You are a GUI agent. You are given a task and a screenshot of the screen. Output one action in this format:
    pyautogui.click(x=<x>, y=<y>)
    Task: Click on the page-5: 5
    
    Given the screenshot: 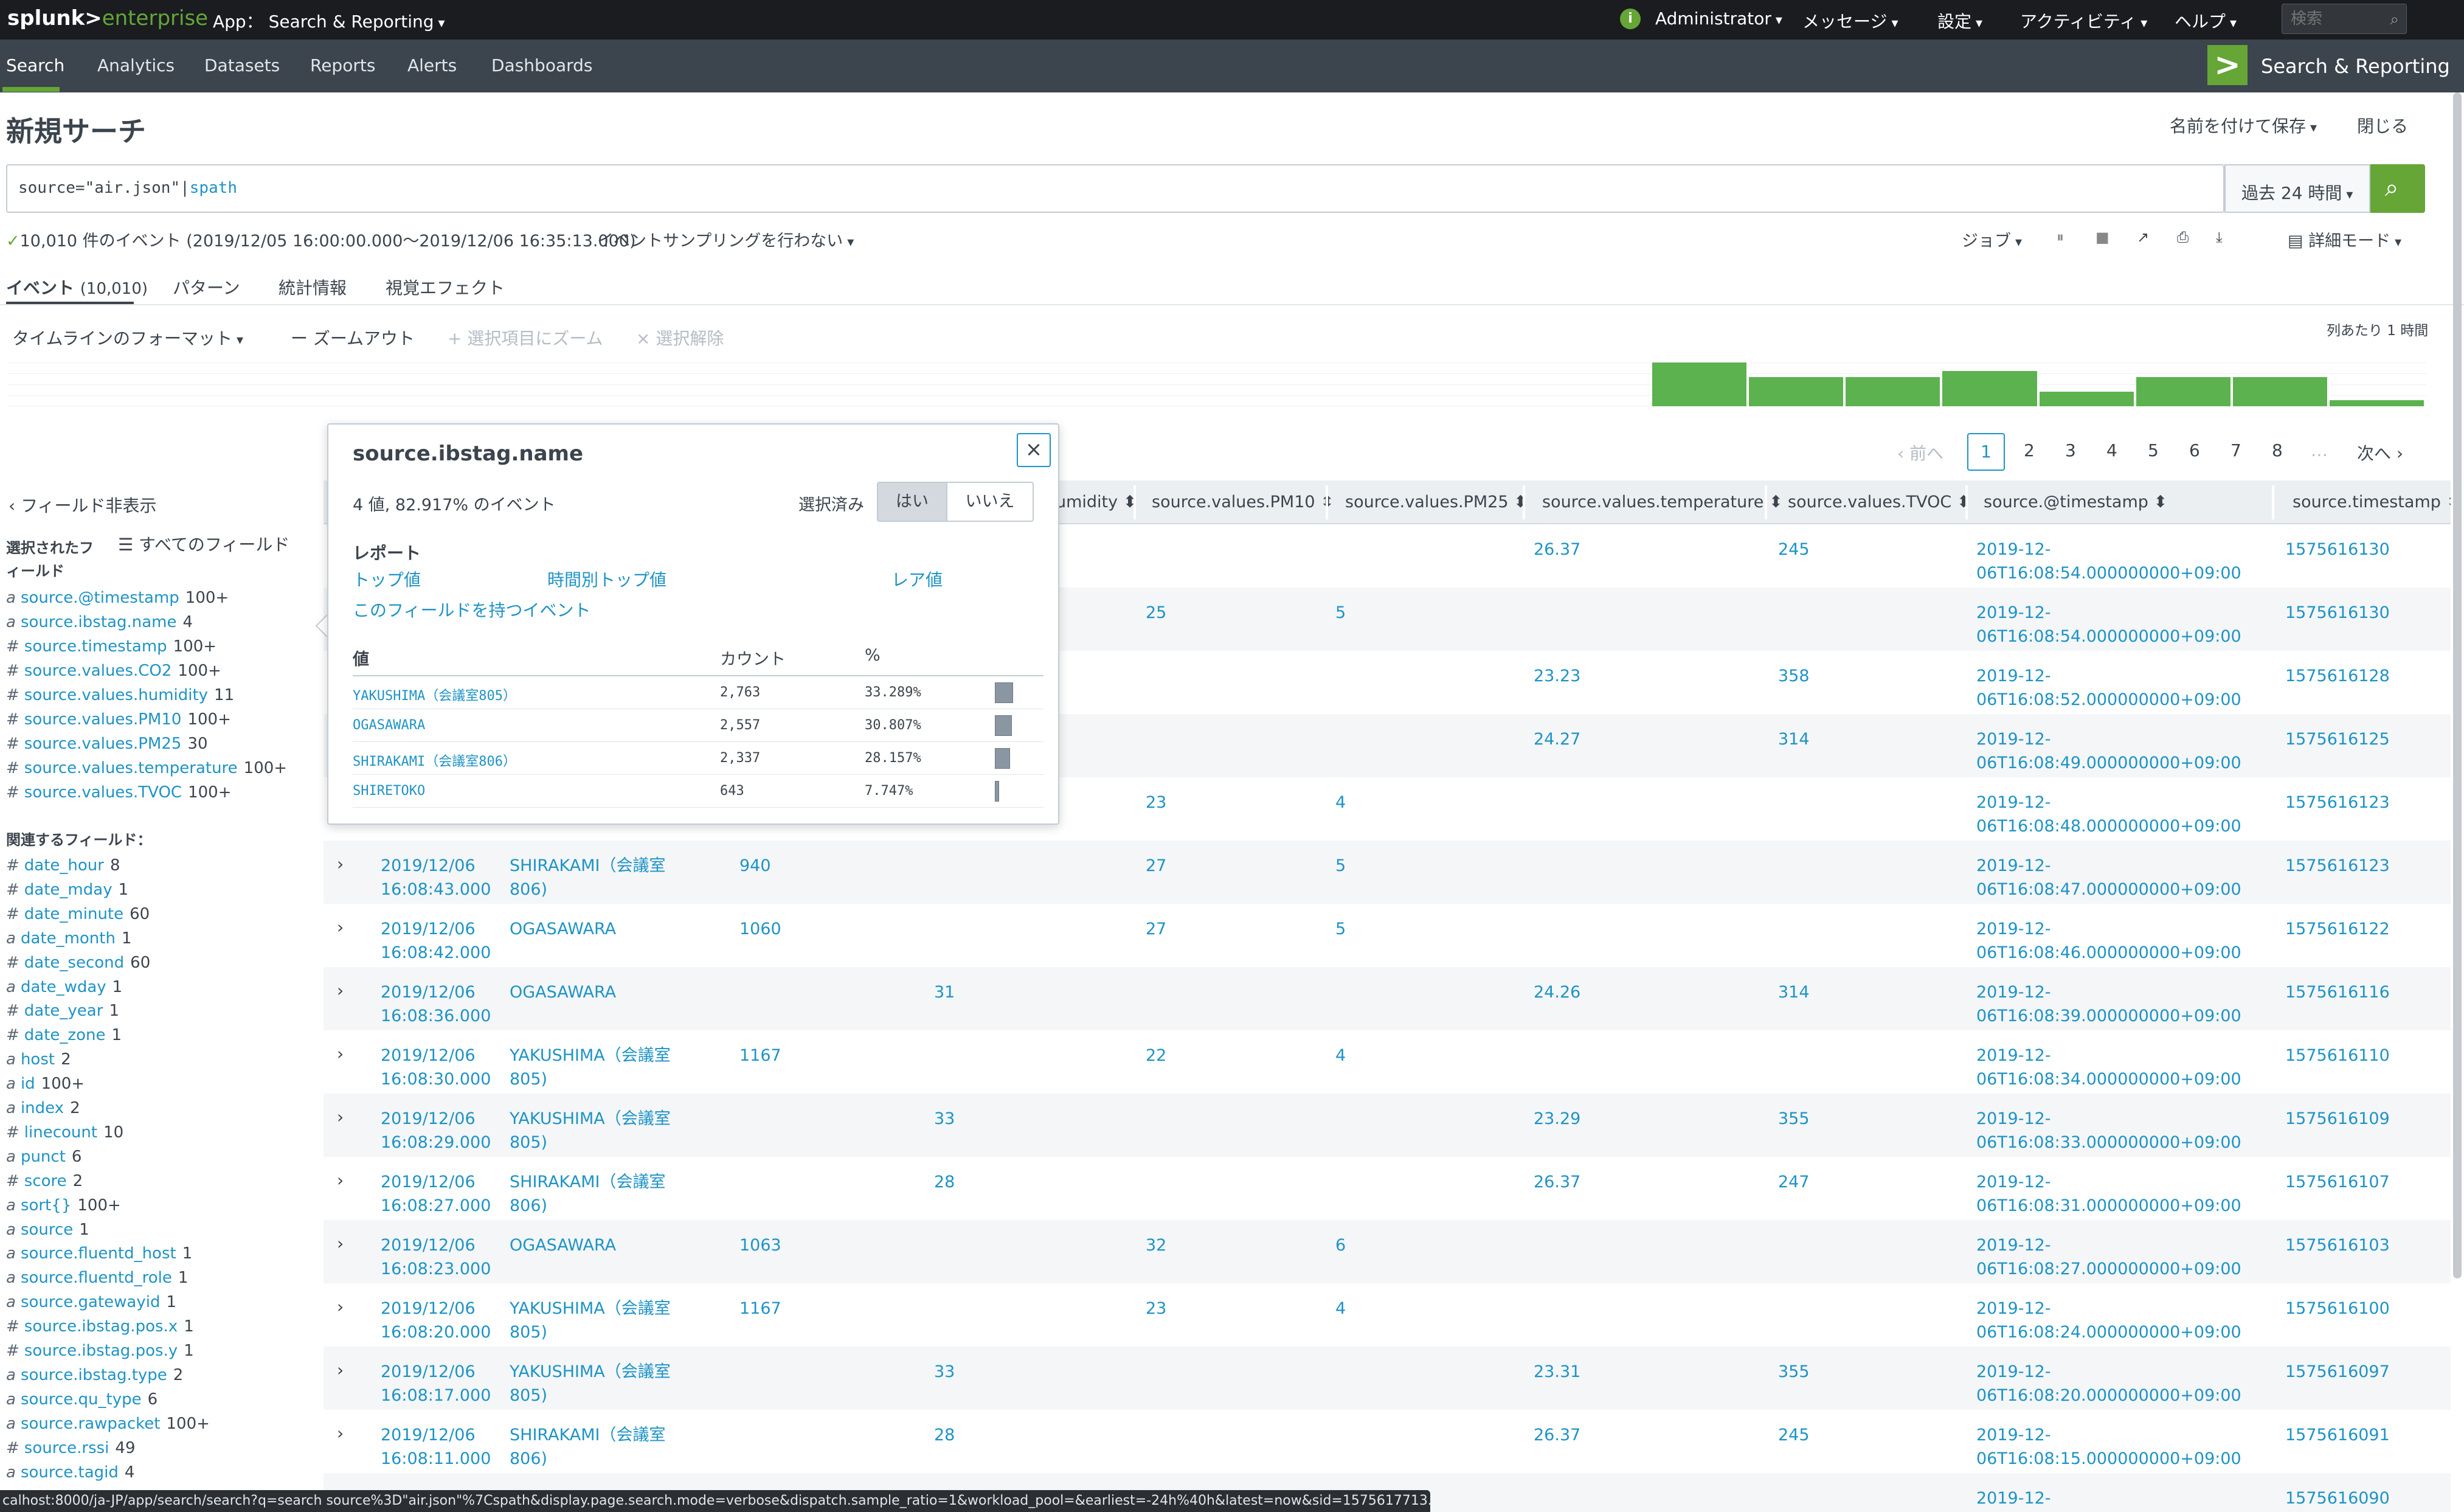 What is the action you would take?
    pyautogui.click(x=2153, y=450)
    